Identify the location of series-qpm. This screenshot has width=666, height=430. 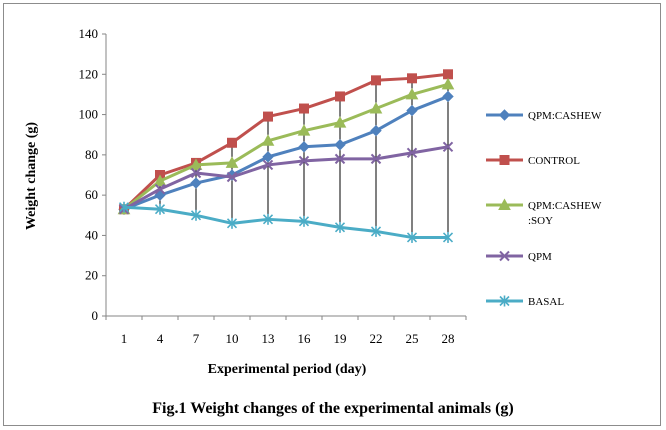
(286, 178).